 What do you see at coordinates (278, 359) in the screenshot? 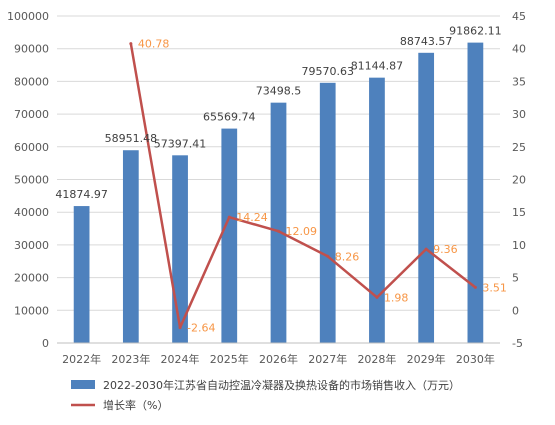
I see `x-tick-label: 2026年` at bounding box center [278, 359].